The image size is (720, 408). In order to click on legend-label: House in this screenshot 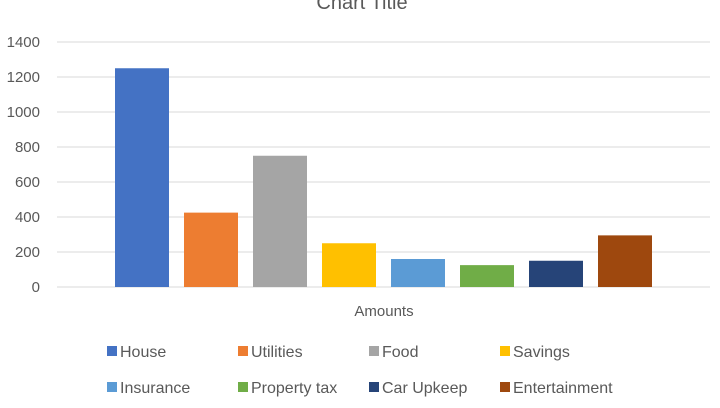, I will do `click(143, 352)`.